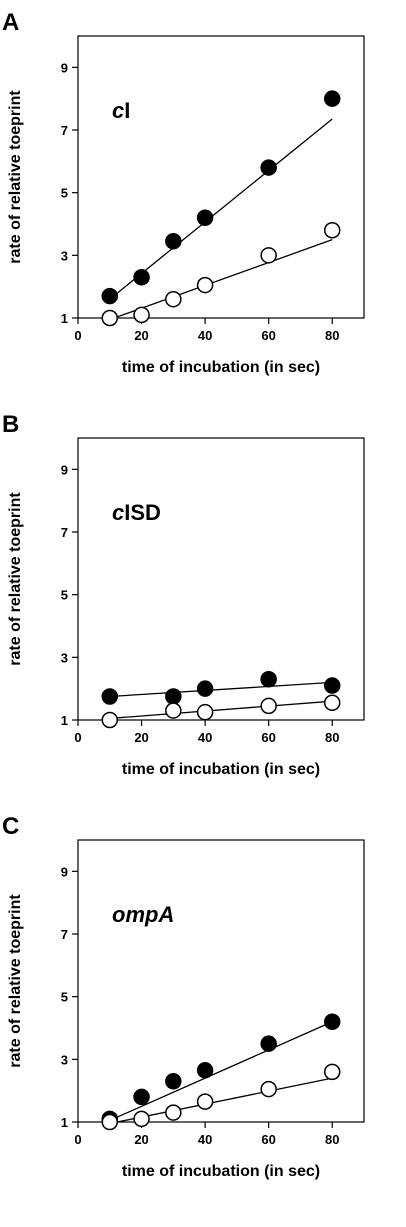  I want to click on series-label-part: I, so click(127, 110).